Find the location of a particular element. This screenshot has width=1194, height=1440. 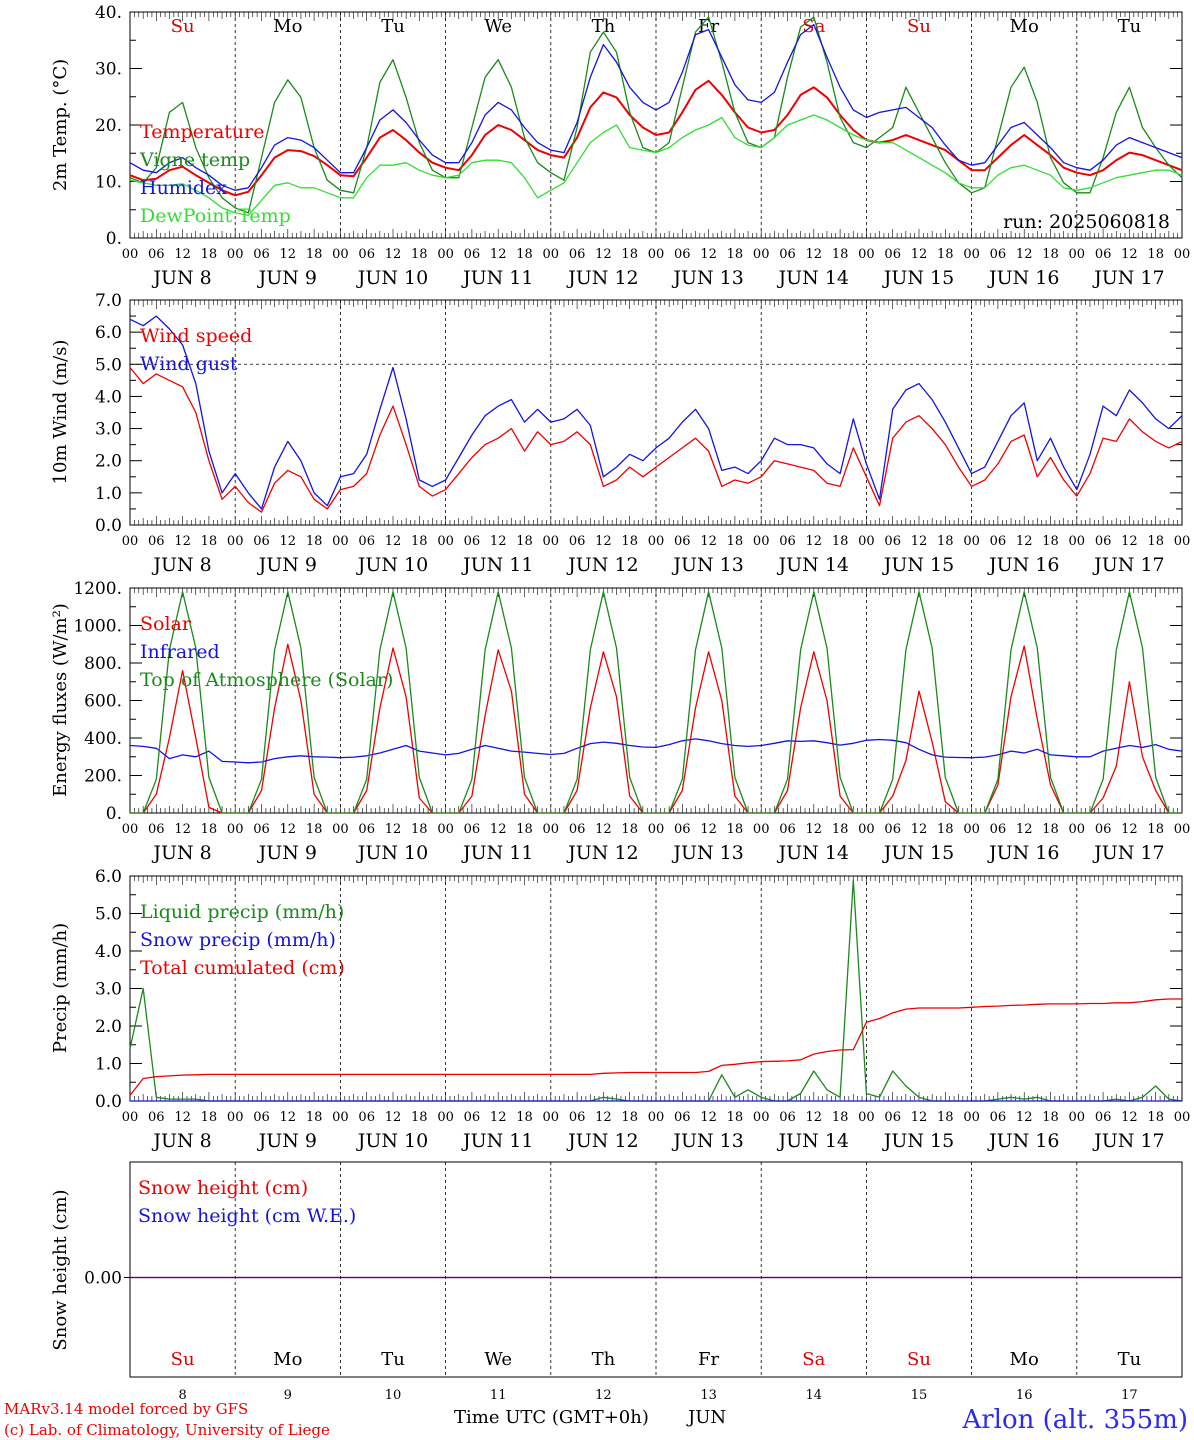

y-tick-label: 0.0 is located at coordinates (108, 1102).